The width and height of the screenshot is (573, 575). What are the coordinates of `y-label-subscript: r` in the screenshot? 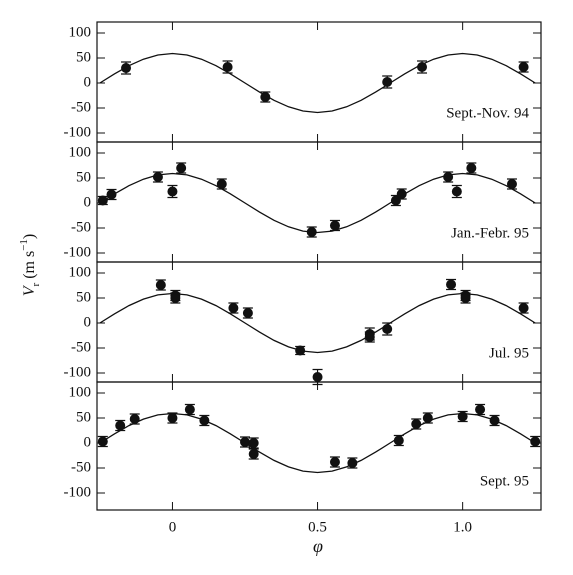 It's located at (36, 284).